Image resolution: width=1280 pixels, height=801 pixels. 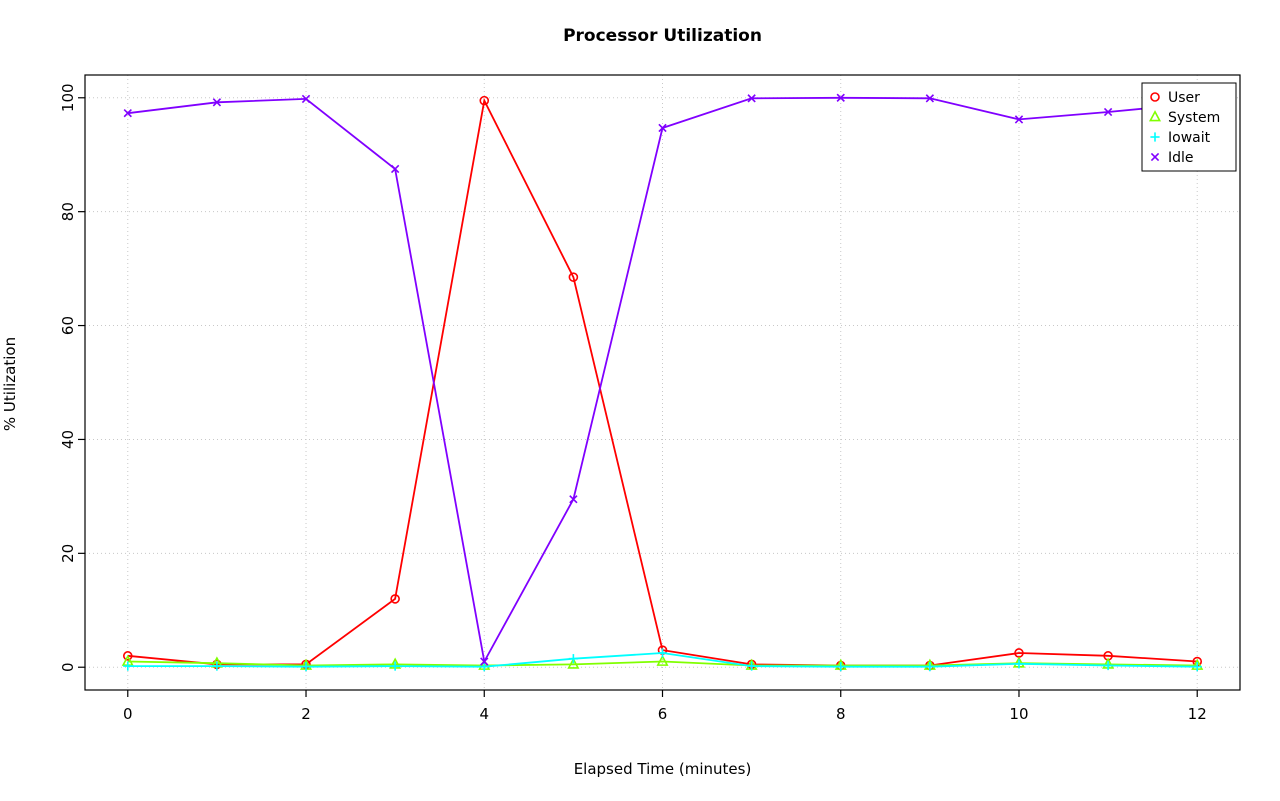 What do you see at coordinates (662, 36) in the screenshot?
I see `chart-title: Processor Utilization` at bounding box center [662, 36].